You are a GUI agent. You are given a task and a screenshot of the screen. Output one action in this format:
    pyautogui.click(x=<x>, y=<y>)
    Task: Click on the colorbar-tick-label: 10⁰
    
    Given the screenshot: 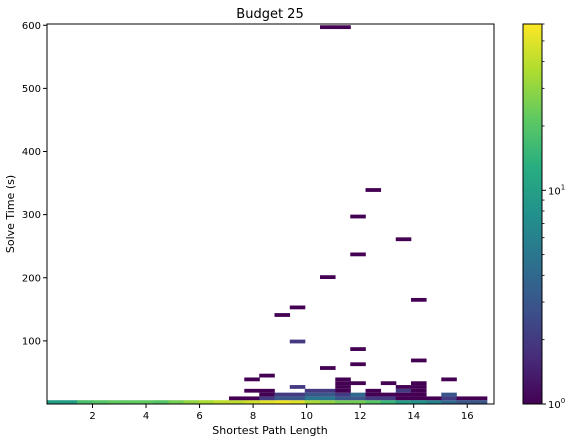 What is the action you would take?
    pyautogui.click(x=556, y=404)
    